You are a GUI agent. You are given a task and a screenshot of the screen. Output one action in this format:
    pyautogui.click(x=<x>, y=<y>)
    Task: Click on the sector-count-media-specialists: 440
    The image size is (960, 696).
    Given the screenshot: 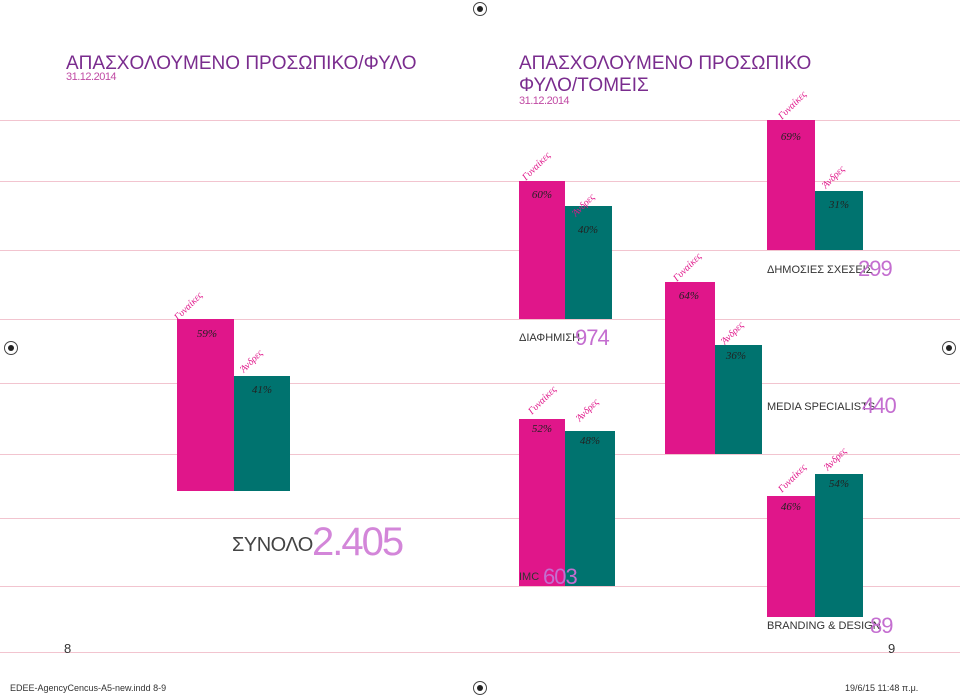 What is the action you would take?
    pyautogui.click(x=879, y=405)
    